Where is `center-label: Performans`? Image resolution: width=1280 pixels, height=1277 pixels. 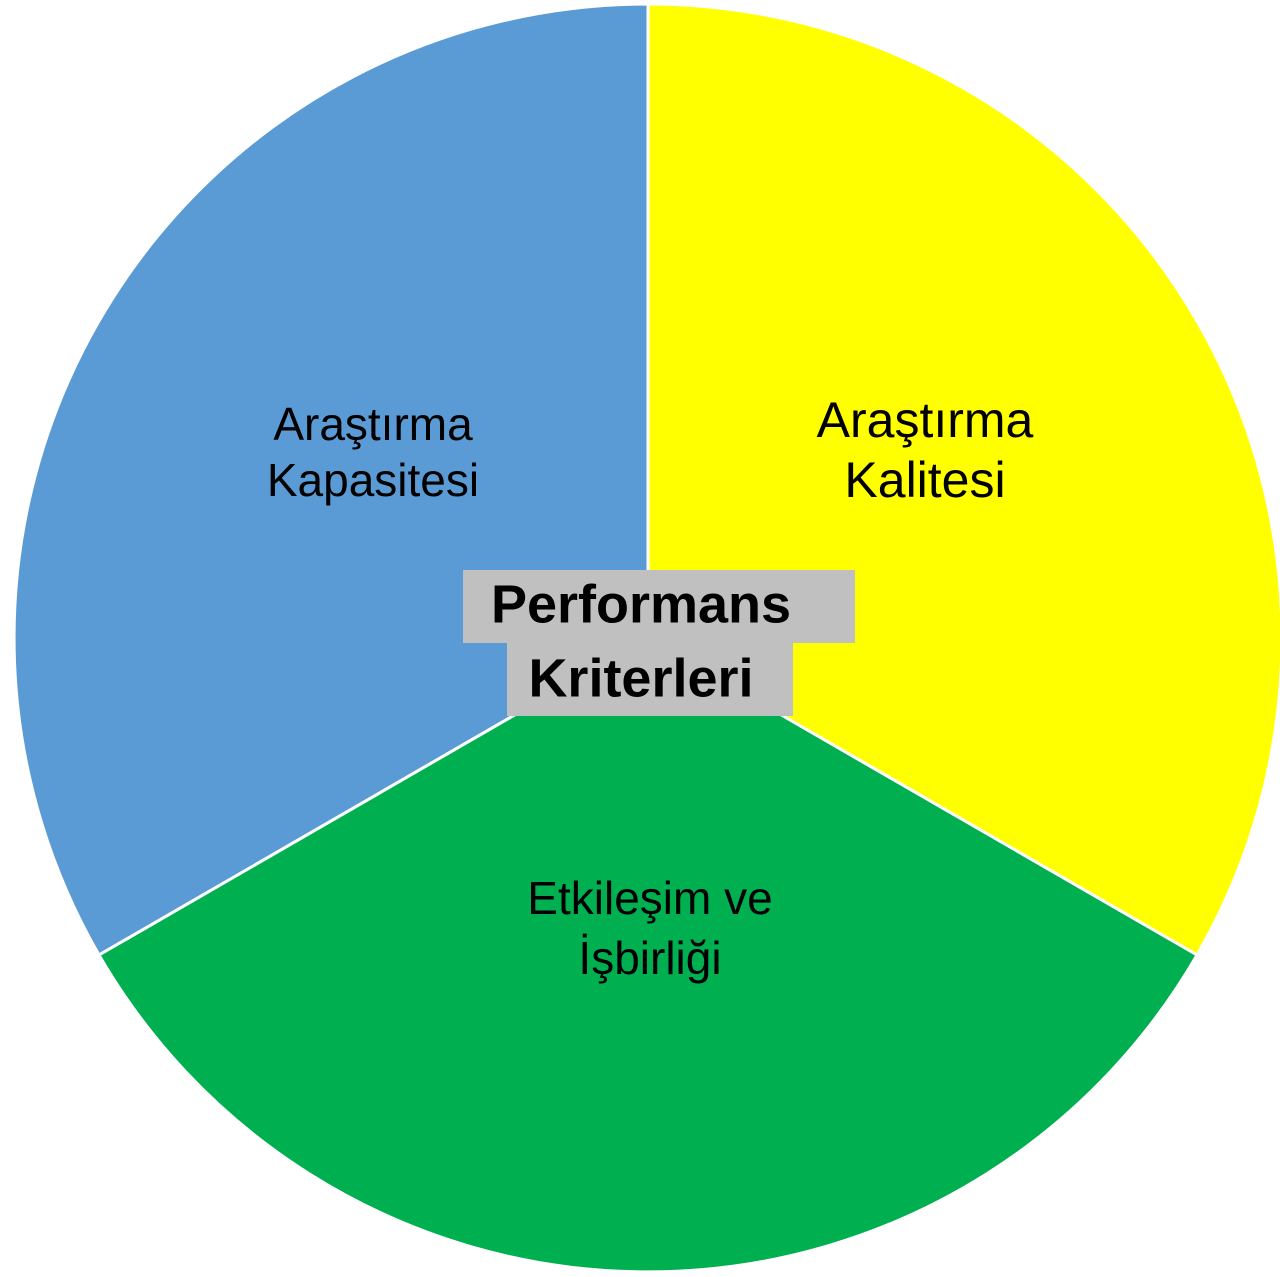 center-label: Performans is located at coordinates (641, 604).